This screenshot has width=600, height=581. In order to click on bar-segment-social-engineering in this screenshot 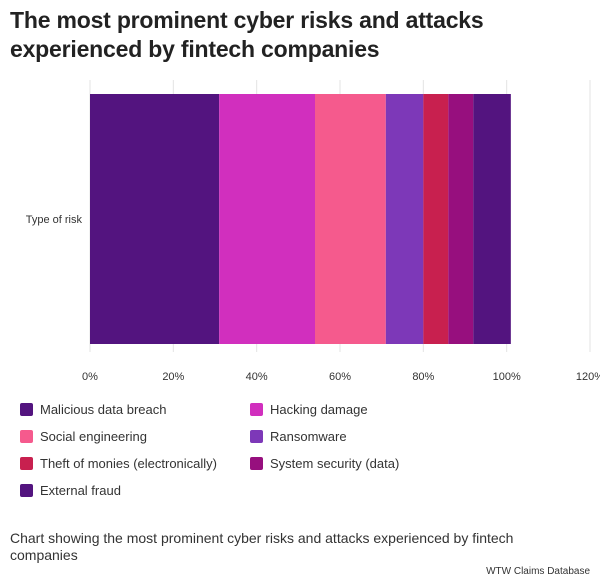, I will do `click(350, 219)`.